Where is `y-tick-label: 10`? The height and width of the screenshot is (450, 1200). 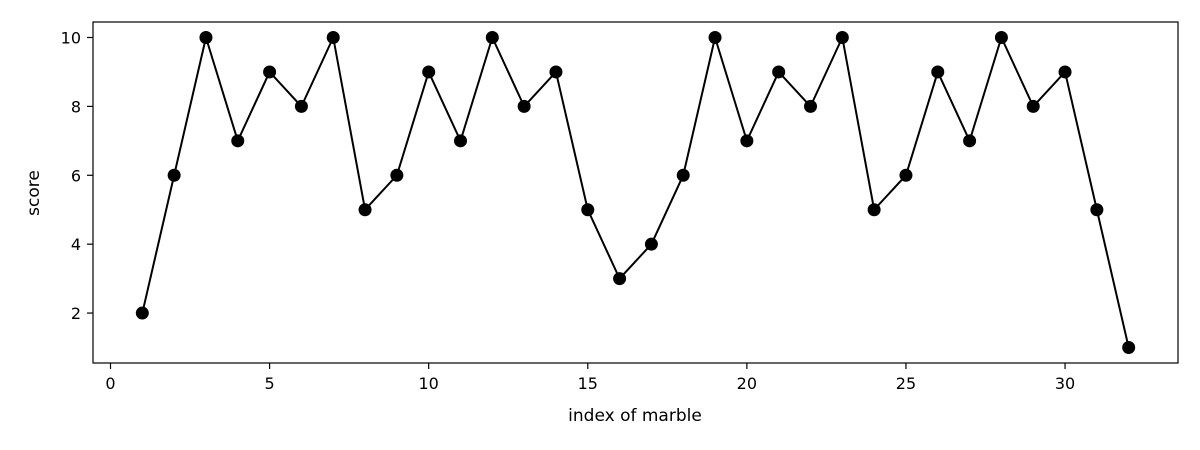
y-tick-label: 10 is located at coordinates (71, 38).